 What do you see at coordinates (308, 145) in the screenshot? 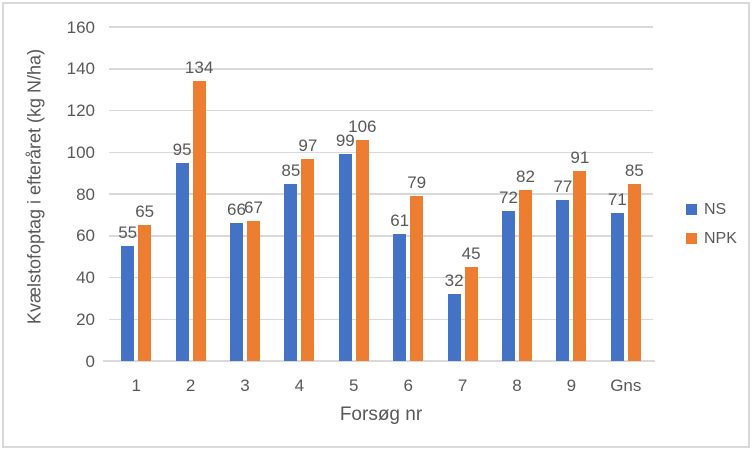
I see `data-label-npk-4: 97` at bounding box center [308, 145].